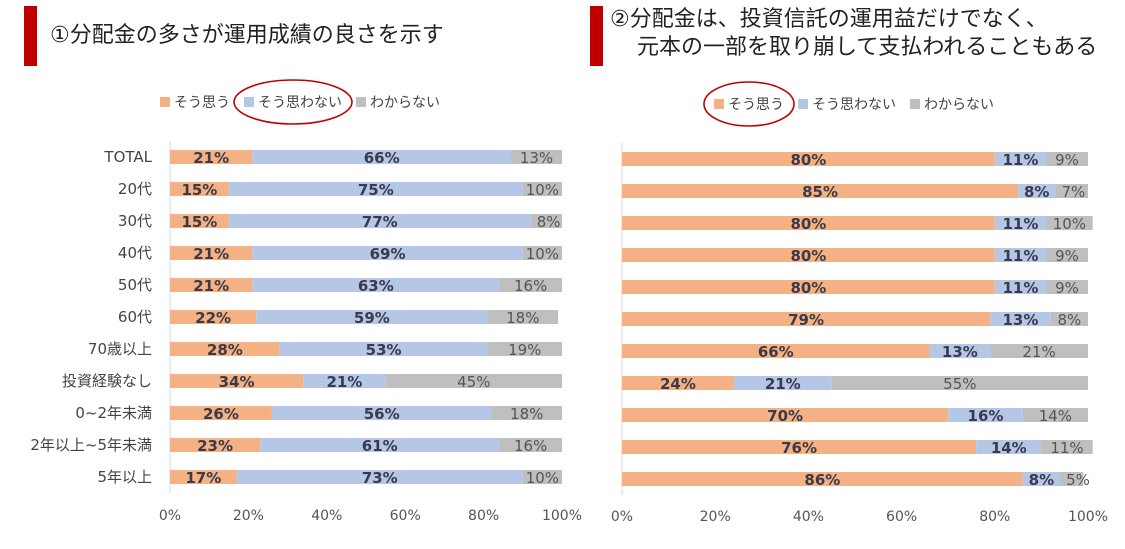  What do you see at coordinates (959, 384) in the screenshot?
I see `data-label: 55%` at bounding box center [959, 384].